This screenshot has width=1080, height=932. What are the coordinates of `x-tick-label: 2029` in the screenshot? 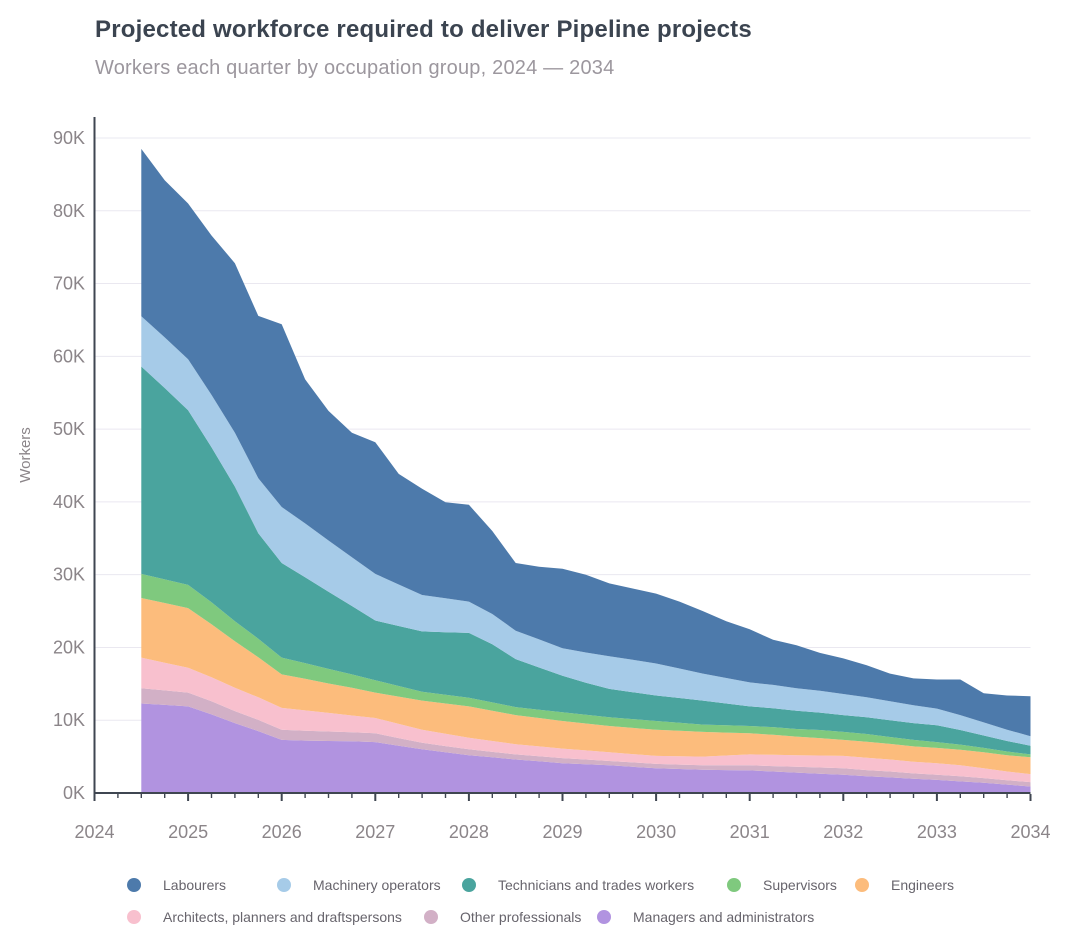 It's located at (562, 832).